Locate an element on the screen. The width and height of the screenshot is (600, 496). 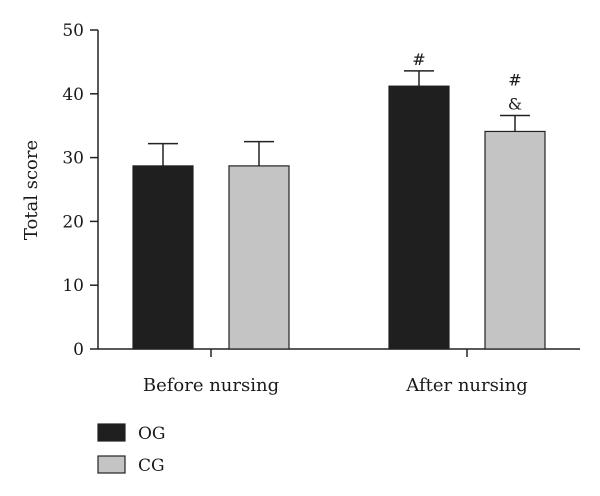
y-tick-label: 30 is located at coordinates (73, 159).